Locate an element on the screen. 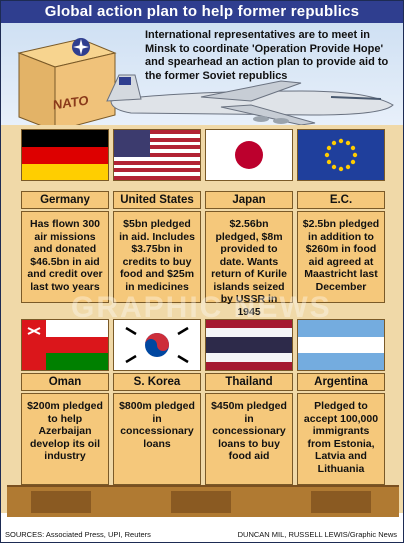 Image resolution: width=404 pixels, height=543 pixels. oman-flag-icon is located at coordinates (65, 345).